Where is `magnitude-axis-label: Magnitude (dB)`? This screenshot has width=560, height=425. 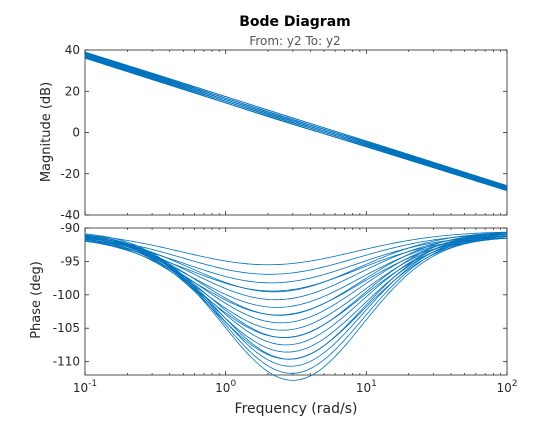
magnitude-axis-label: Magnitude (dB) is located at coordinates (46, 132).